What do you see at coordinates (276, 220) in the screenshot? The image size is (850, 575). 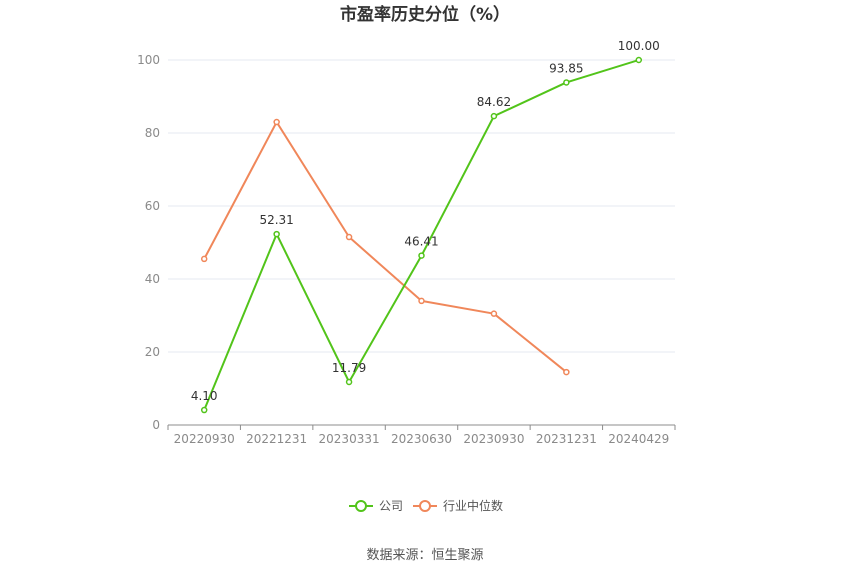 I see `data-label: 52.31` at bounding box center [276, 220].